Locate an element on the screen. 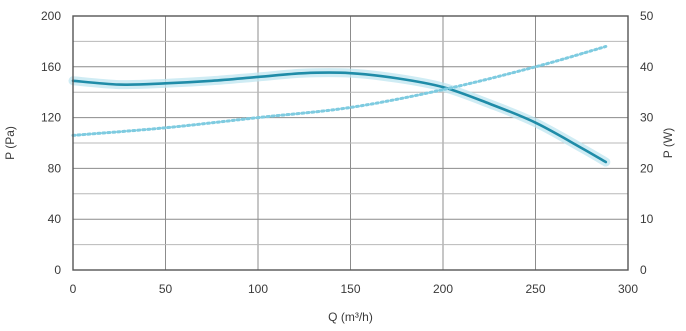  y-left-tick-label: 0 is located at coordinates (57, 270).